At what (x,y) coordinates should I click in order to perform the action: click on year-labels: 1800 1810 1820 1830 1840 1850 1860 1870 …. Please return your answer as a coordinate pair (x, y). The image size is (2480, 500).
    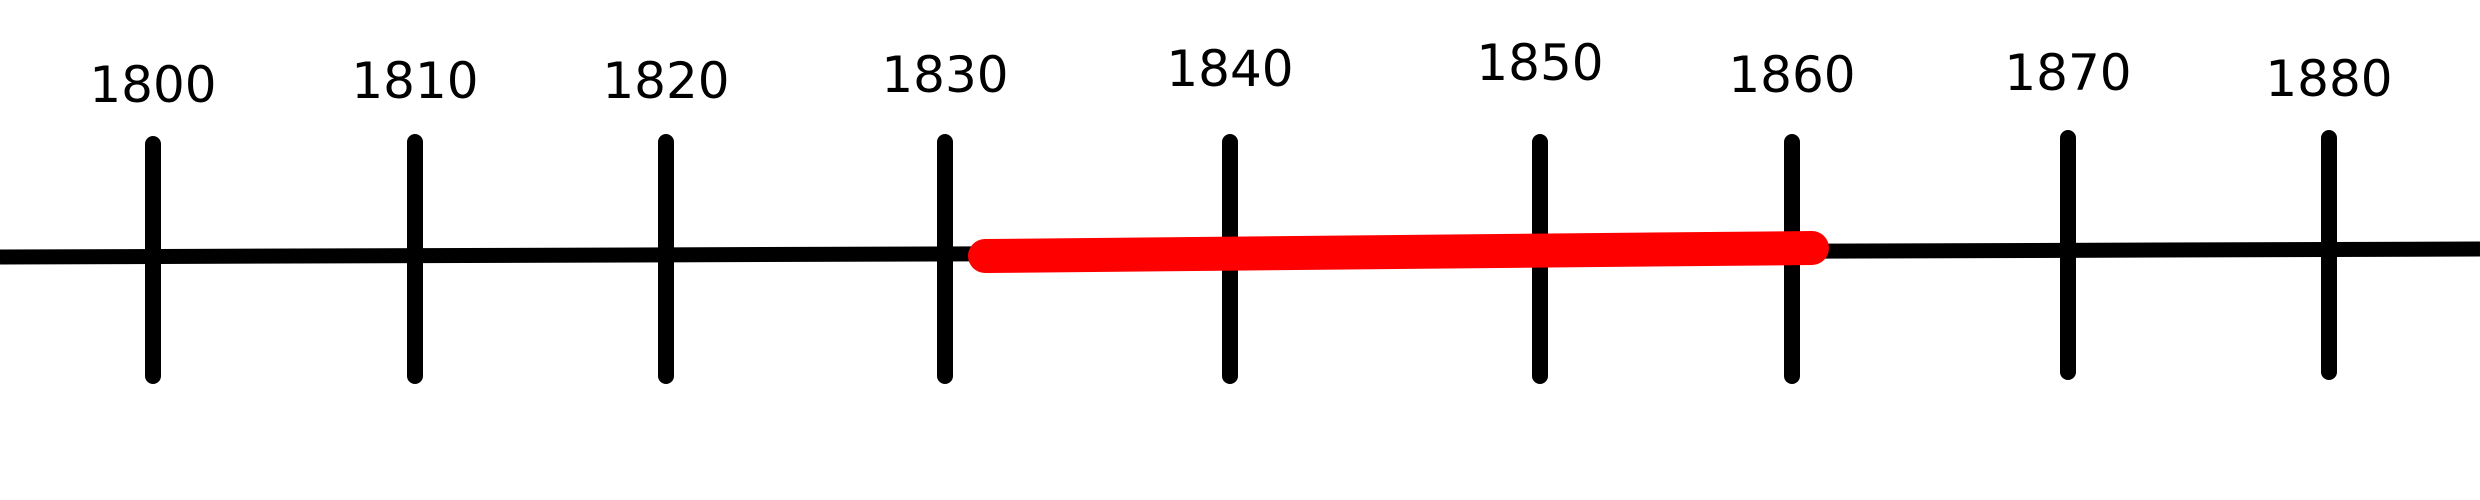
    Looking at the image, I should click on (1240, 74).